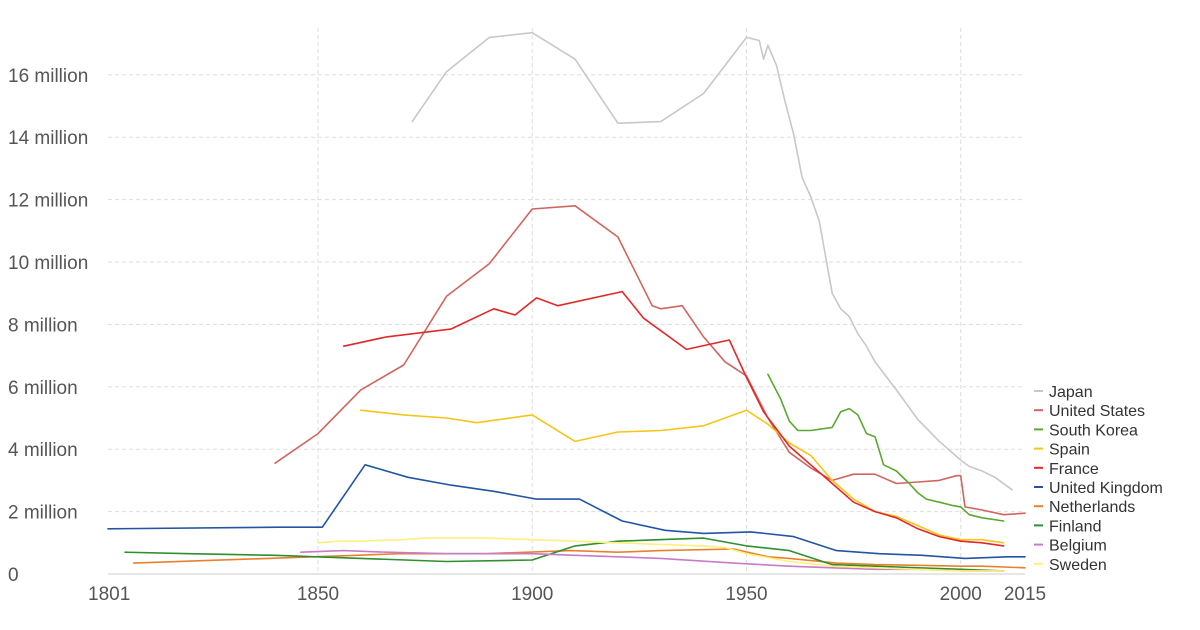 This screenshot has width=1200, height=630. Describe the element at coordinates (1074, 469) in the screenshot. I see `legend-label: France` at that location.